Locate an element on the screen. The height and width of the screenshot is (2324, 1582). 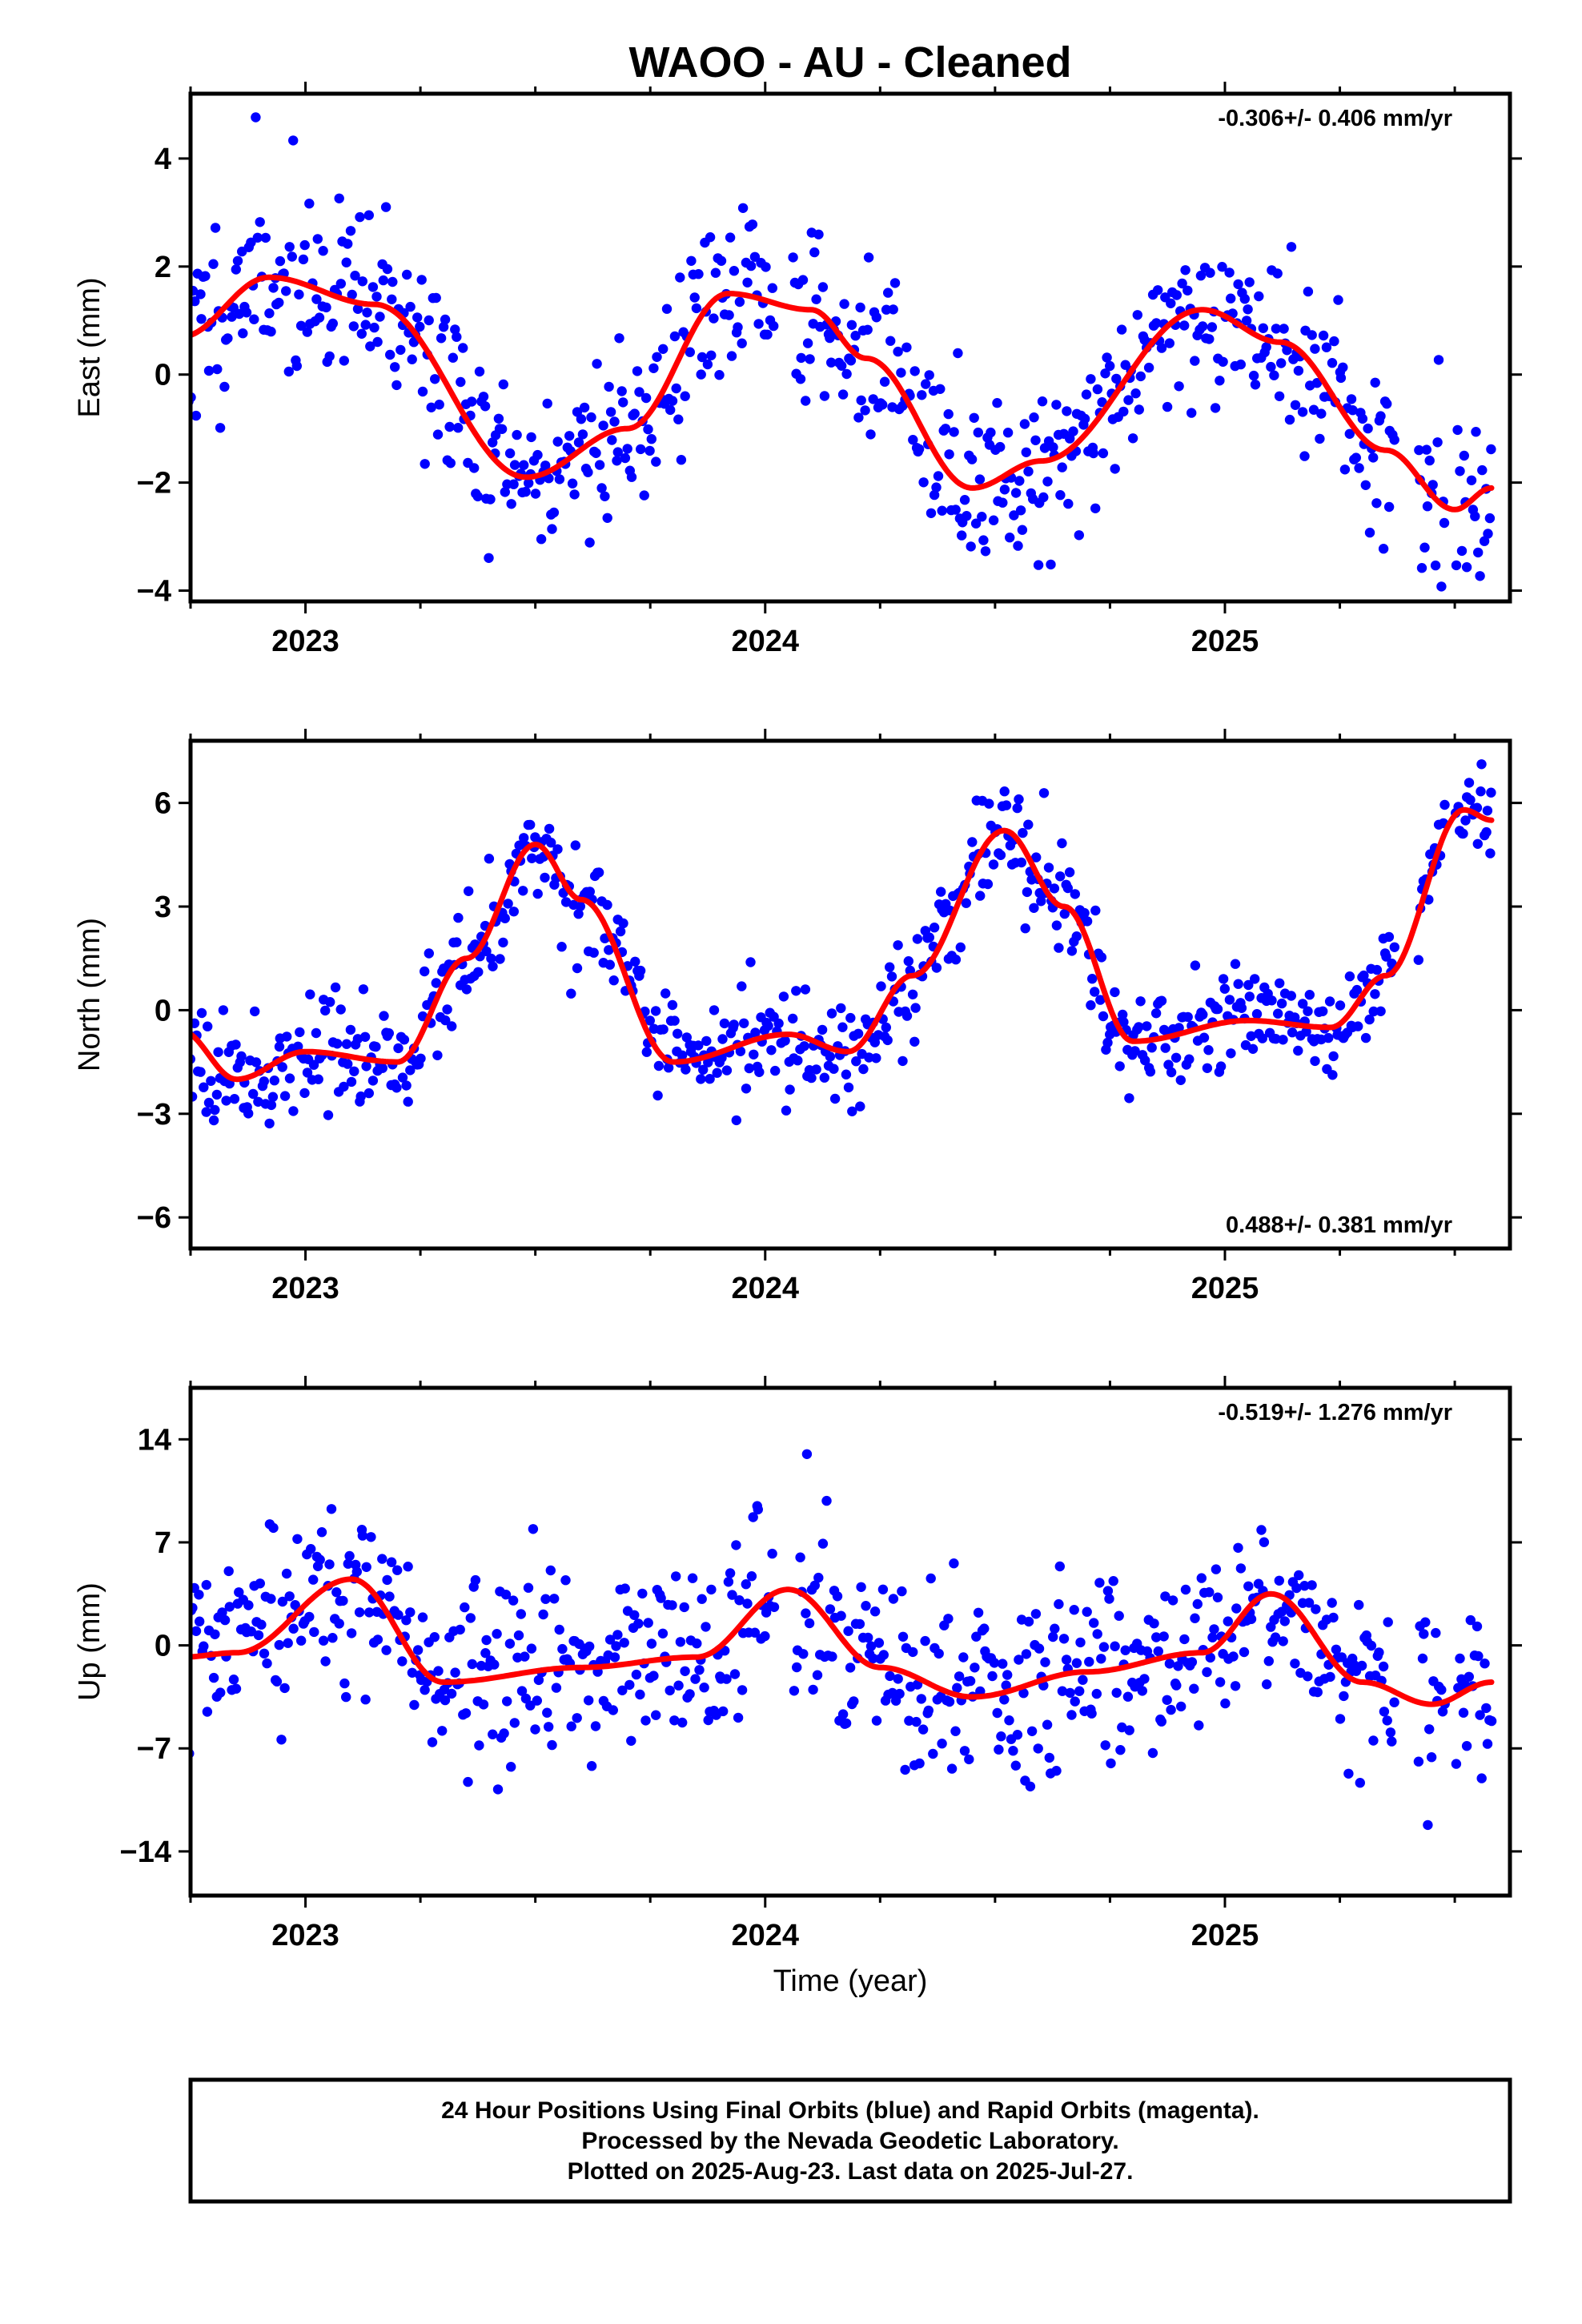
north-model-curve is located at coordinates (843, 945).